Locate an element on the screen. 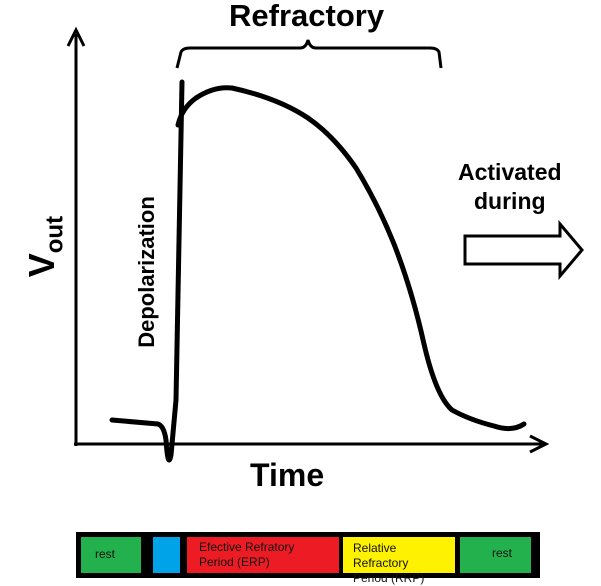  phase-brief is located at coordinates (166, 555).